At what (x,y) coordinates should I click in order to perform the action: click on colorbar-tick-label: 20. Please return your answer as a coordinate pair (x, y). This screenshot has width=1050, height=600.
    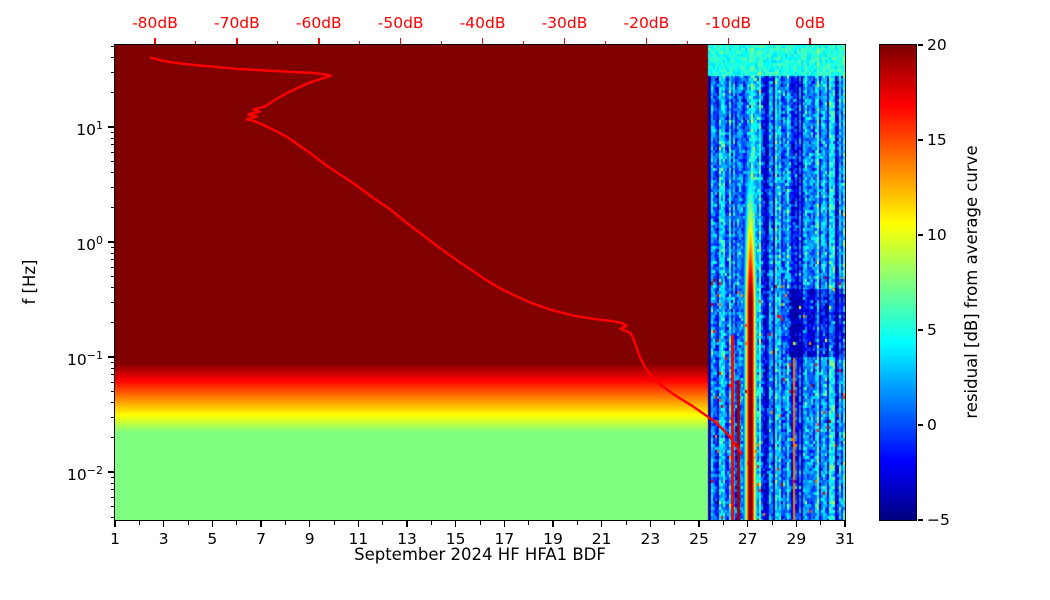
    Looking at the image, I should click on (937, 45).